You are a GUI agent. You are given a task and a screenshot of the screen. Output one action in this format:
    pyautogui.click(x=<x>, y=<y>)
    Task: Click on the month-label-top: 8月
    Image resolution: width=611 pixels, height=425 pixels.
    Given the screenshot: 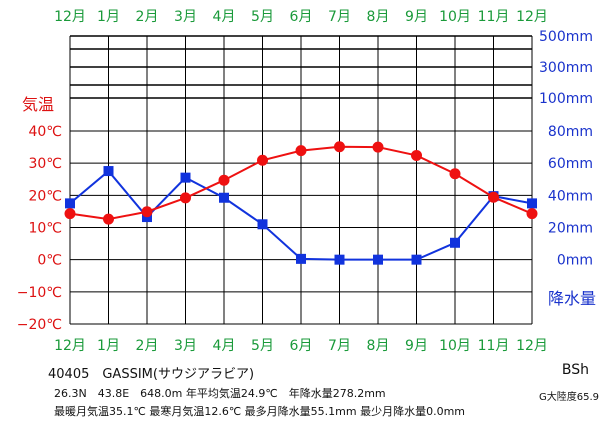 What is the action you would take?
    pyautogui.click(x=378, y=17)
    